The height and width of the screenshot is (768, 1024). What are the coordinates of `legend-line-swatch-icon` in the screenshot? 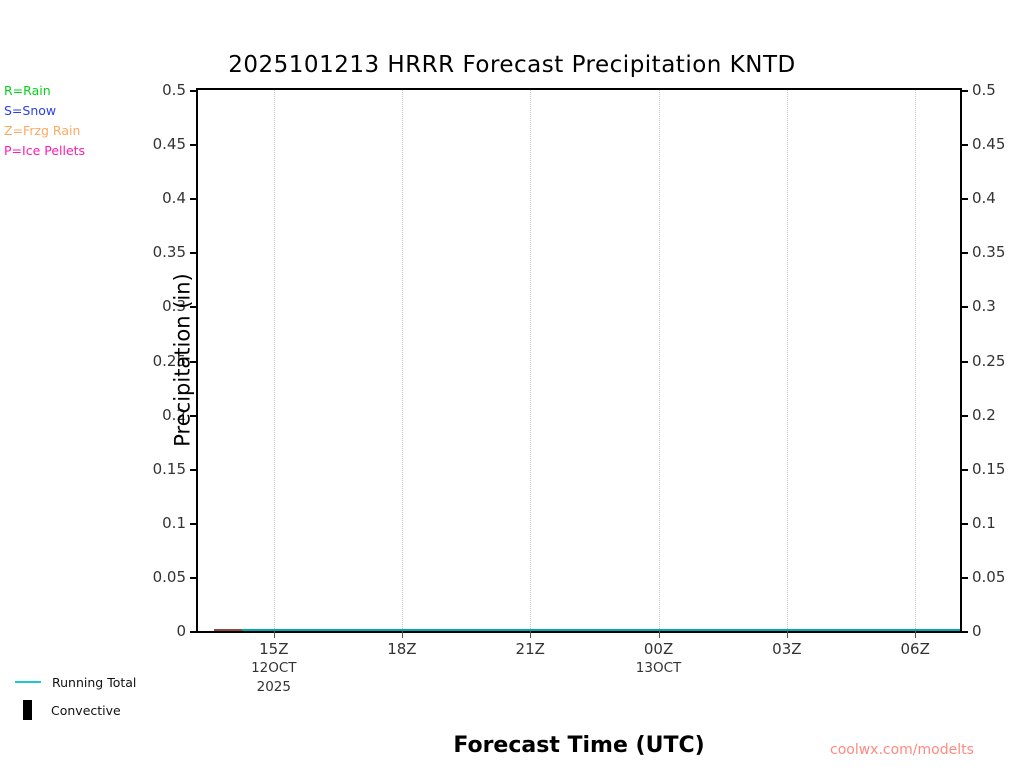 It's located at (28, 682).